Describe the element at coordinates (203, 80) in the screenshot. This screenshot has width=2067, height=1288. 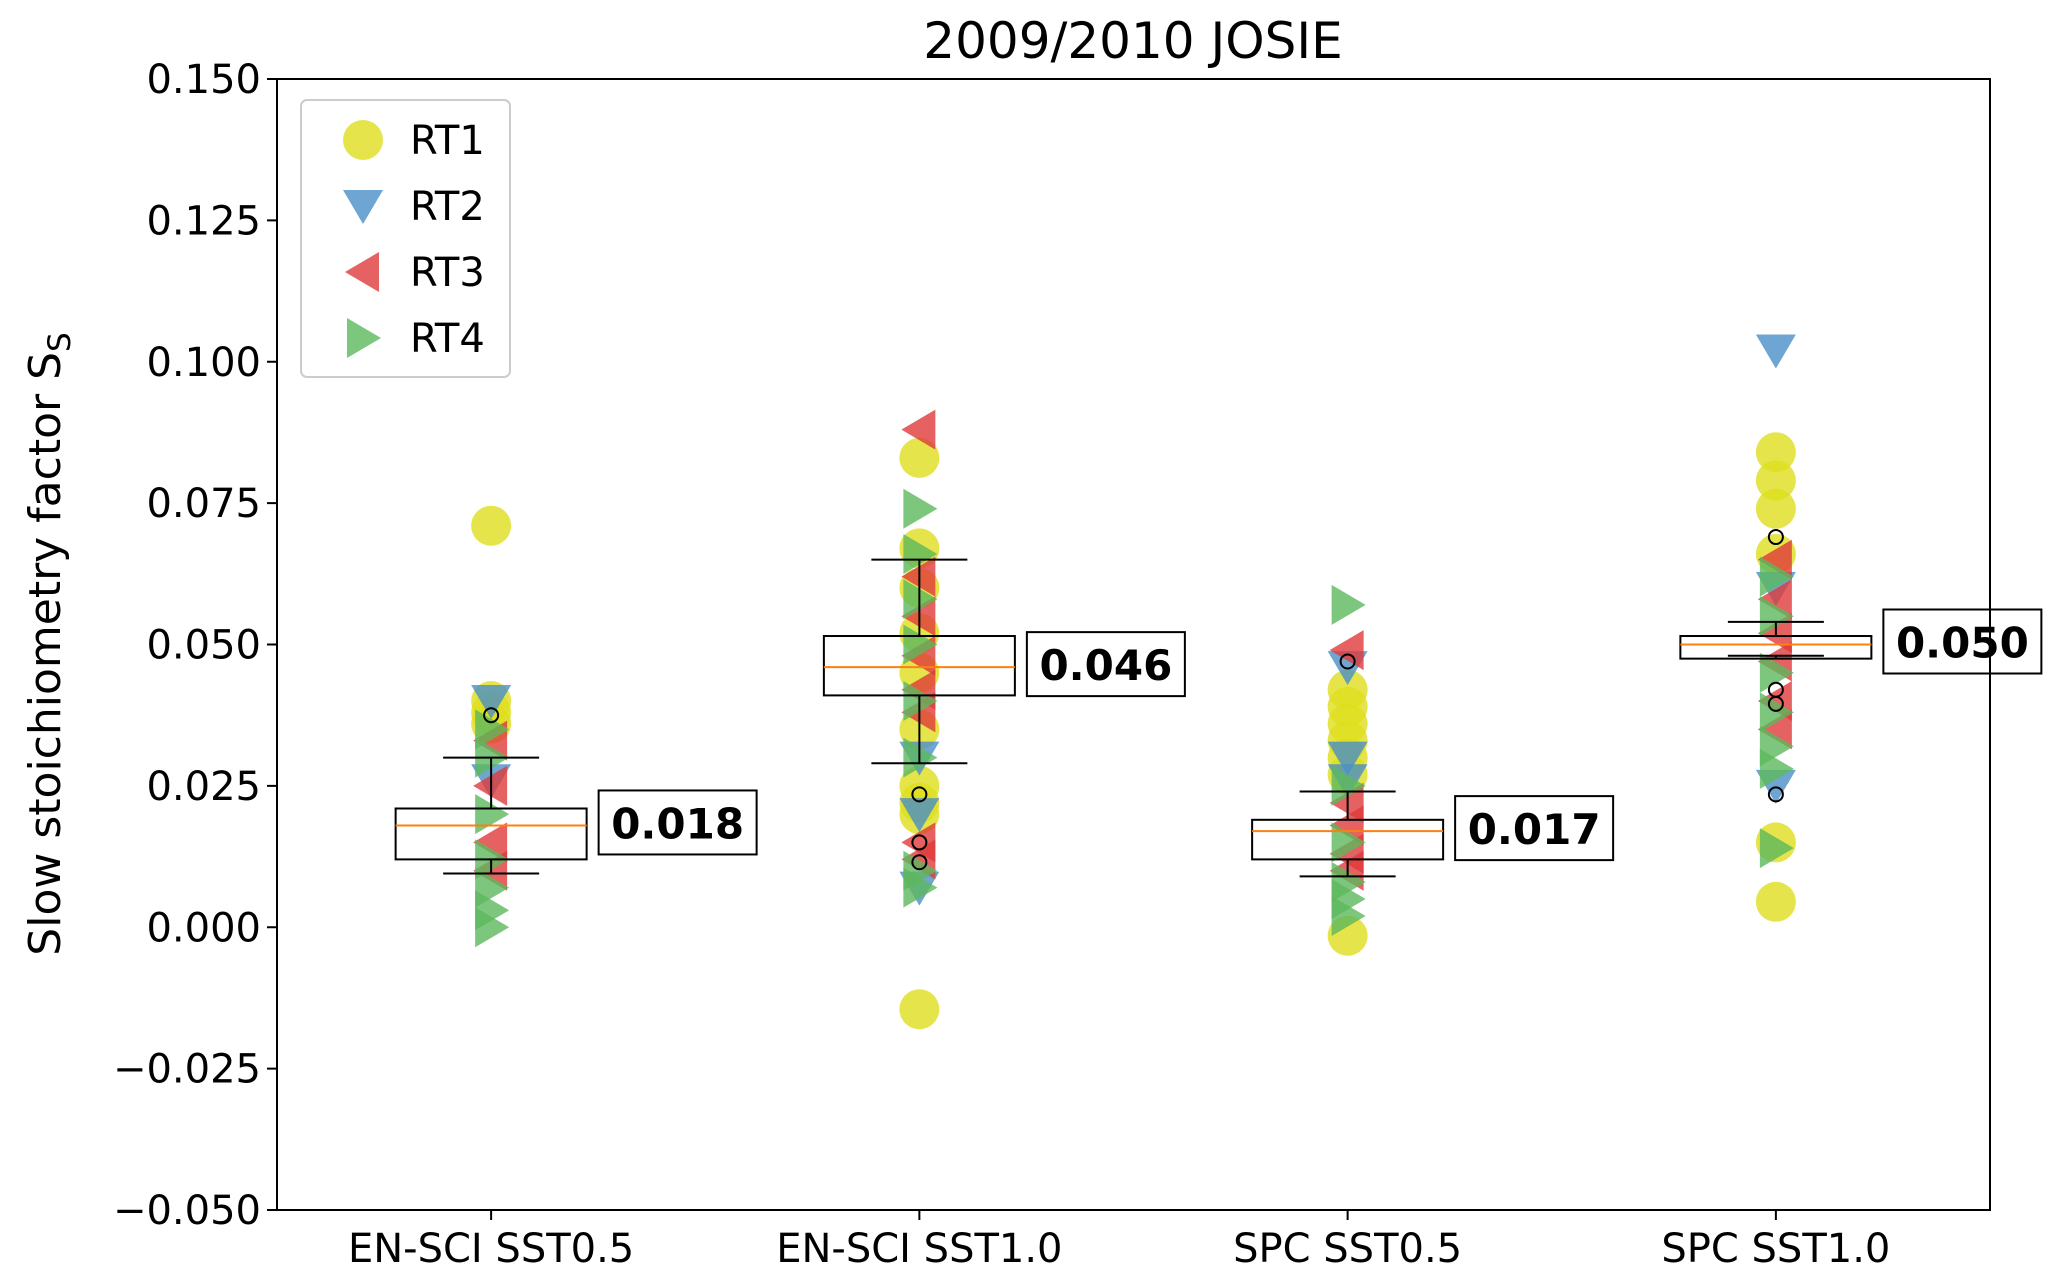
I see `y-tick-label: 0.150` at that location.